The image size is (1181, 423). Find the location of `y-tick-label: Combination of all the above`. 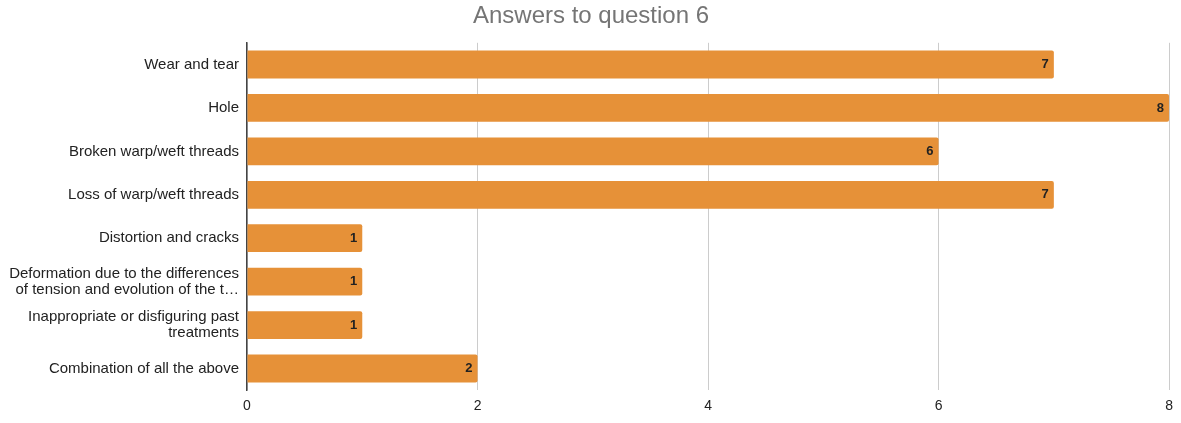

y-tick-label: Combination of all the above is located at coordinates (143, 367).